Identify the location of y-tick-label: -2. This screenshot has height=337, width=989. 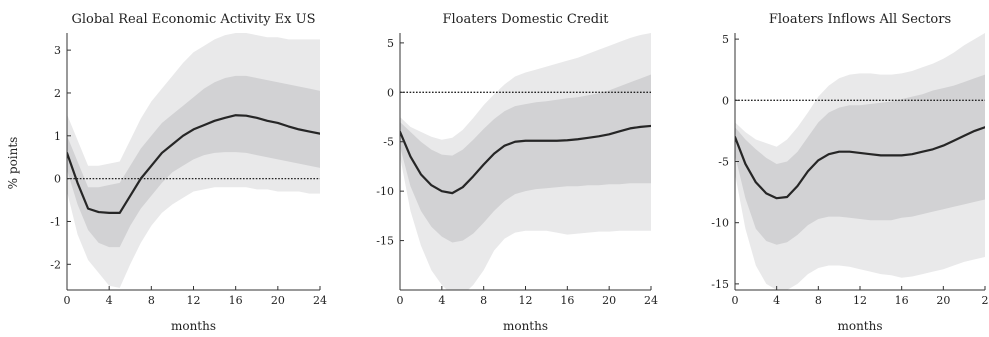
(55, 264).